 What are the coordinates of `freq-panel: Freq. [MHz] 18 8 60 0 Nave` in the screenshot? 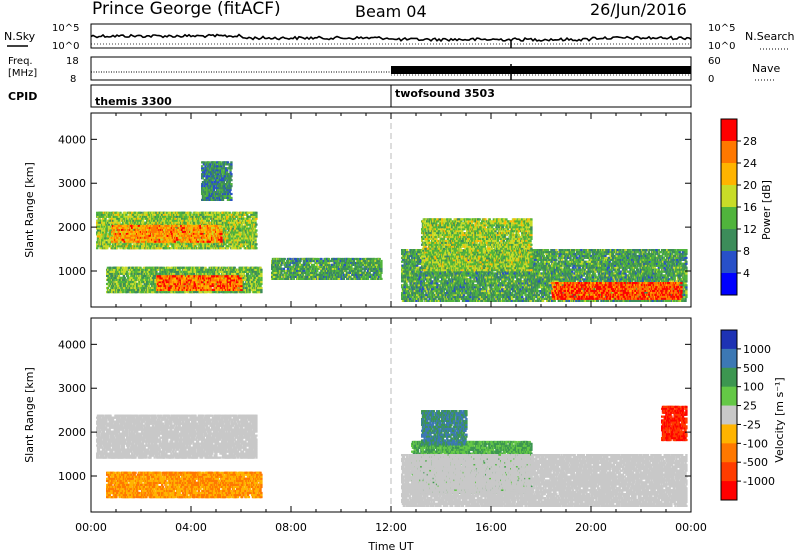 It's located at (394, 70).